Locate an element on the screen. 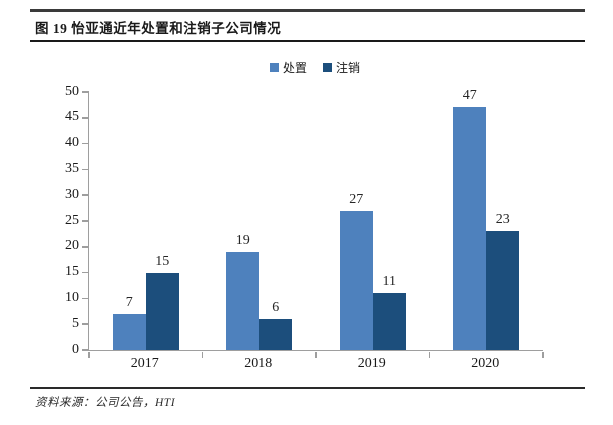 The image size is (613, 425). x-axis-label-2018: 2018 is located at coordinates (258, 363).